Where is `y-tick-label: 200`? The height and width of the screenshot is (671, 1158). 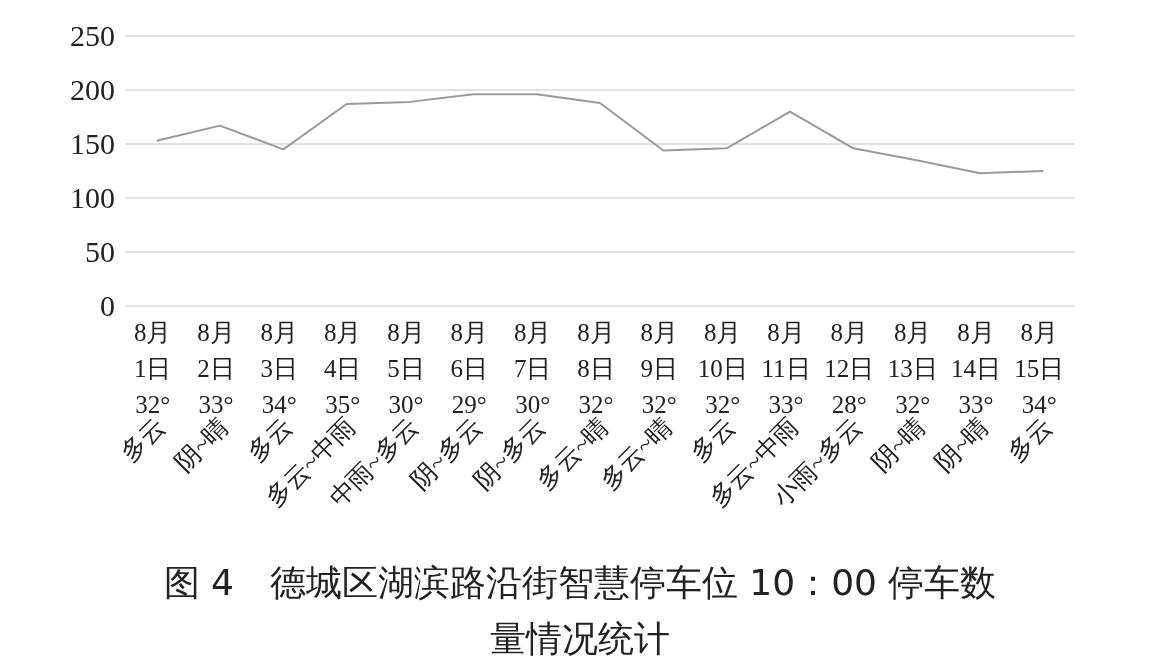
y-tick-label: 200 is located at coordinates (92, 89).